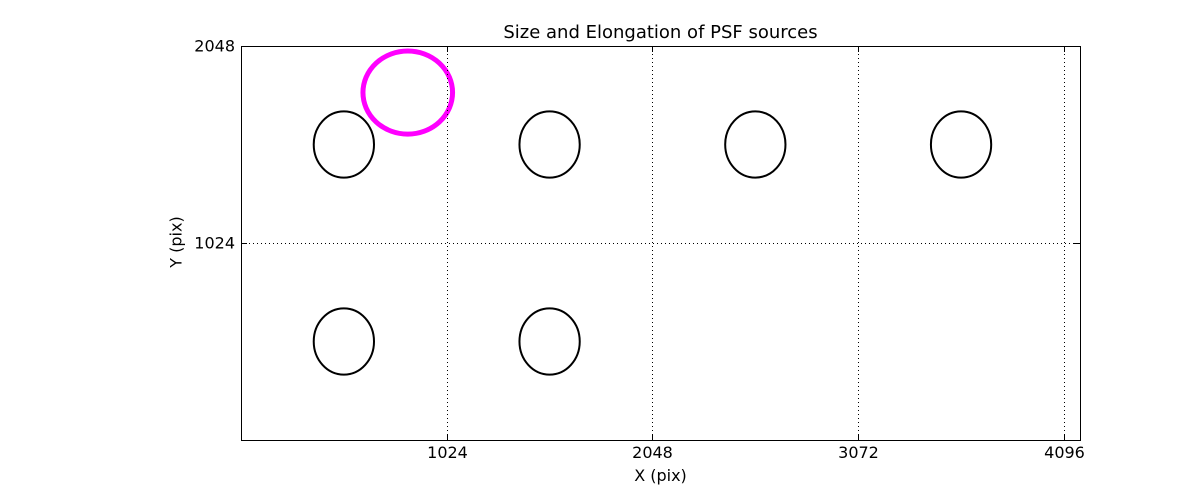 This screenshot has height=490, width=1200. I want to click on x-tick-label: 3072, so click(858, 452).